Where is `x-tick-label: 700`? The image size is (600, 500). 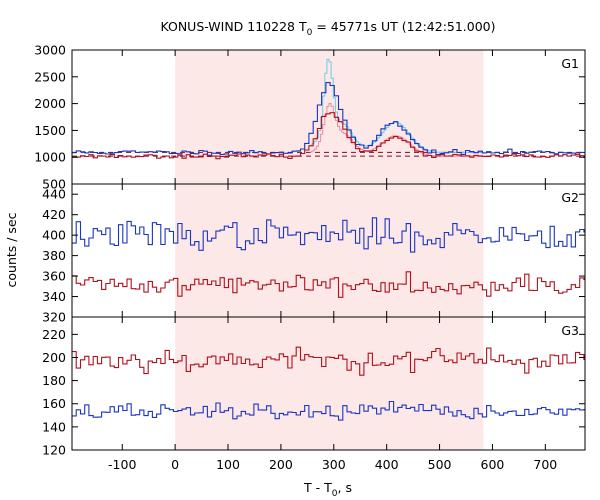 x-tick-label: 700 is located at coordinates (545, 464).